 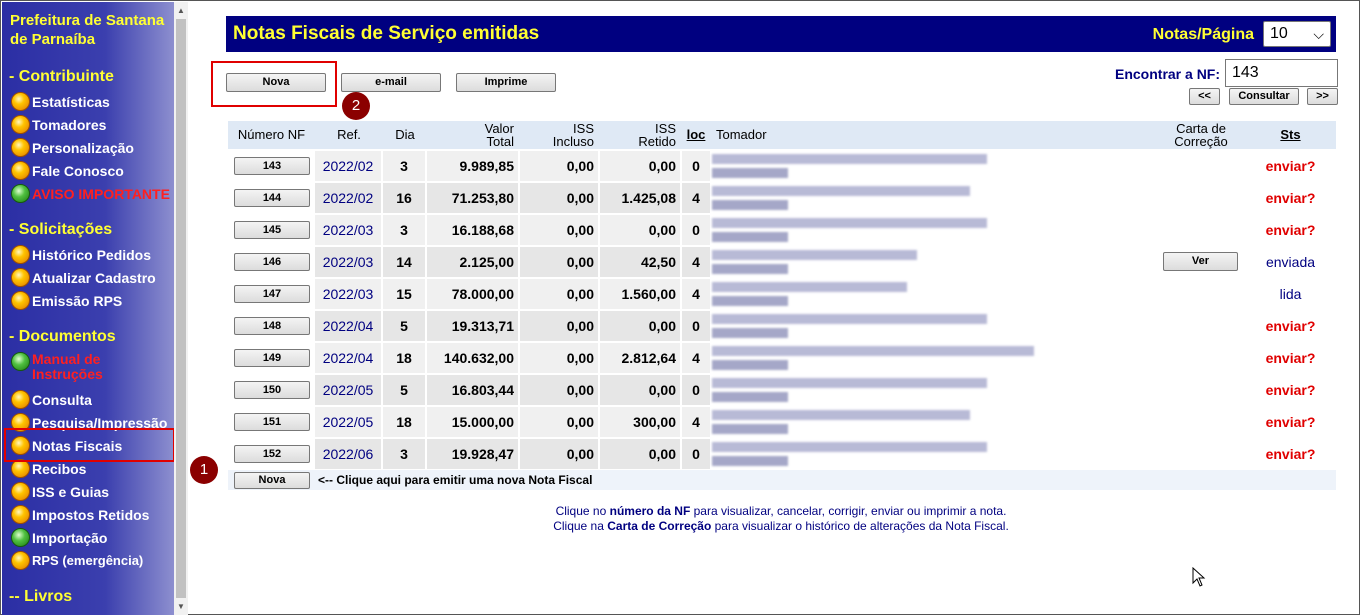 I want to click on sidebar-item-iss-guias: ISS e Guias, so click(x=60, y=491).